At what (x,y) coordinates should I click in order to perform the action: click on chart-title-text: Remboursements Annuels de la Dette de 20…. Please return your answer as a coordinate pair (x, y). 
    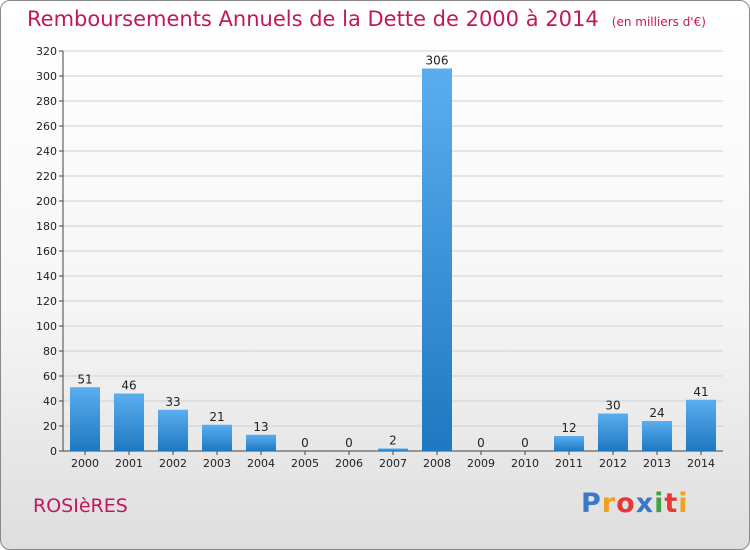
    Looking at the image, I should click on (313, 19).